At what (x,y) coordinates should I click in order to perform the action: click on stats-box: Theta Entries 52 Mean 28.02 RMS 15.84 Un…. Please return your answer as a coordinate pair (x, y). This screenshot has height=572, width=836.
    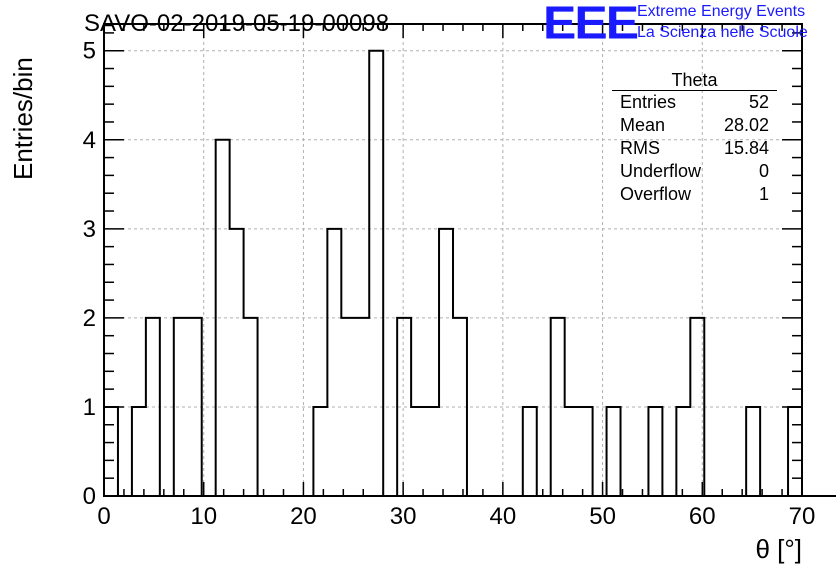
    Looking at the image, I should click on (694, 138).